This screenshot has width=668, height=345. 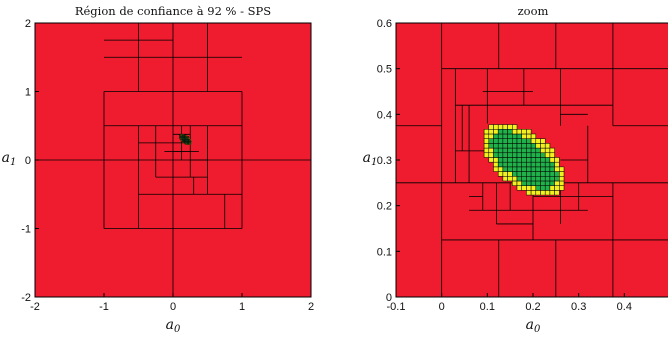 I want to click on x-tick-label: 1, so click(x=242, y=307).